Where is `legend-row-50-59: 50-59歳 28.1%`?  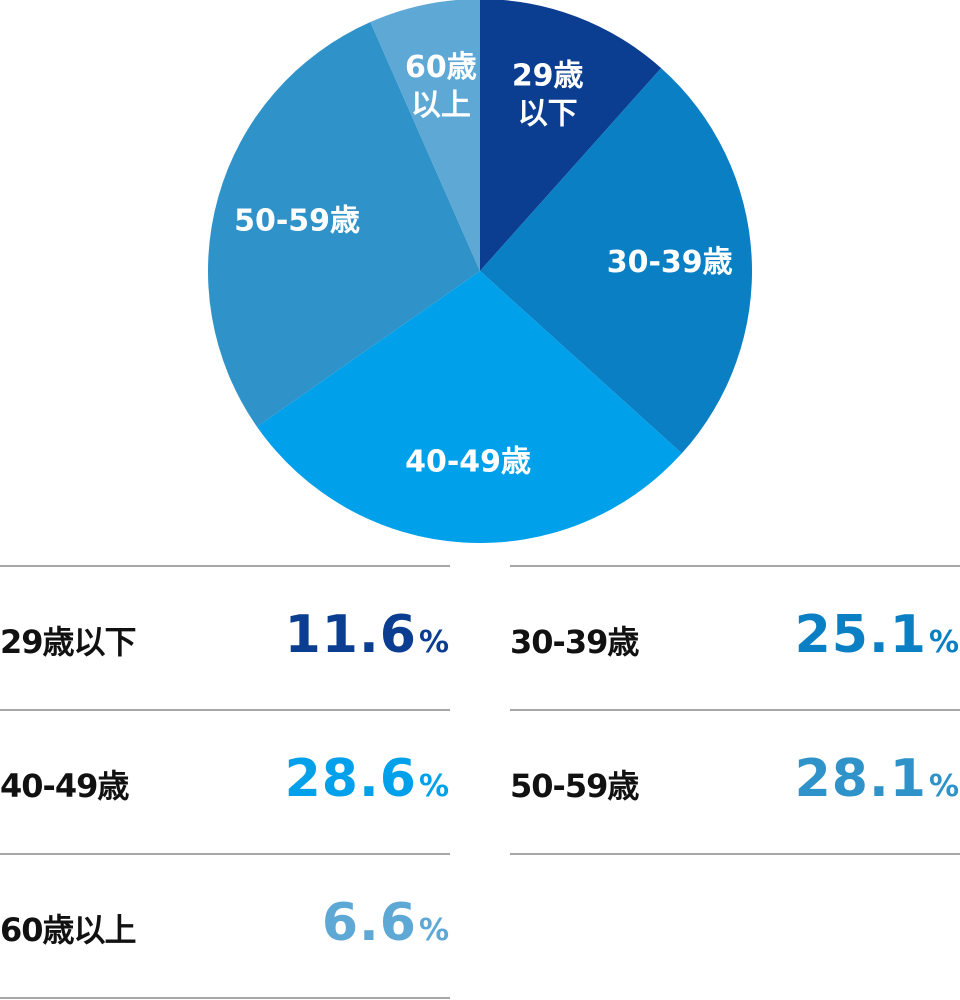
legend-row-50-59: 50-59歳 28.1% is located at coordinates (735, 781).